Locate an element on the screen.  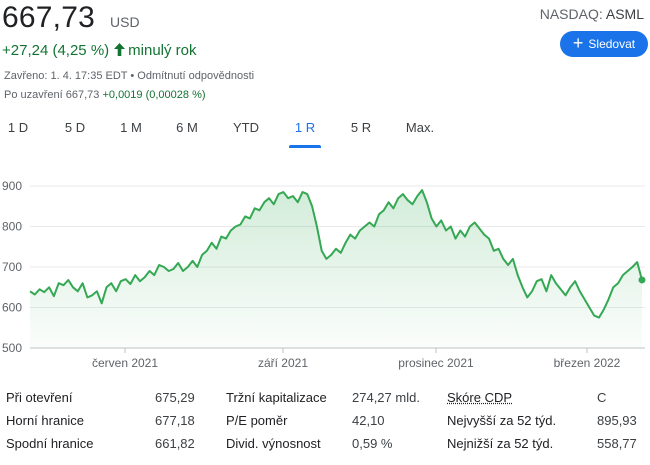
price-change: +27,24 (4,25 %) minulý rok is located at coordinates (99, 50).